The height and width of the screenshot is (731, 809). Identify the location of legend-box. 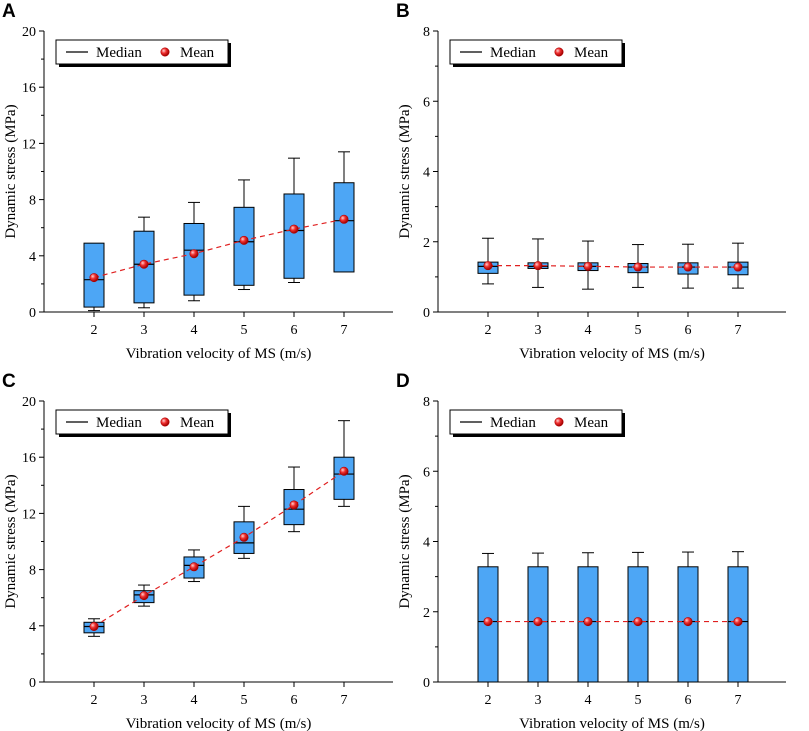
(142, 422).